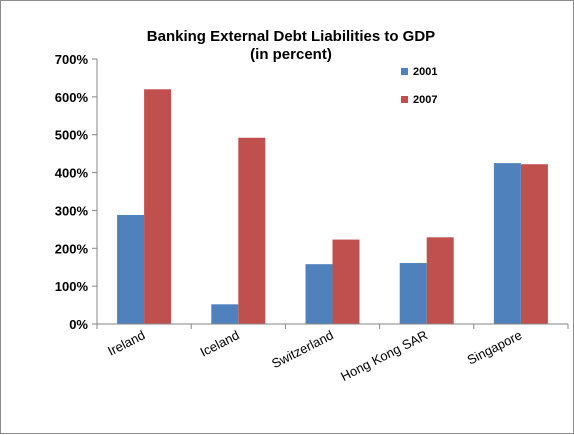 This screenshot has width=574, height=435. What do you see at coordinates (534, 244) in the screenshot?
I see `bar-2007-singapore` at bounding box center [534, 244].